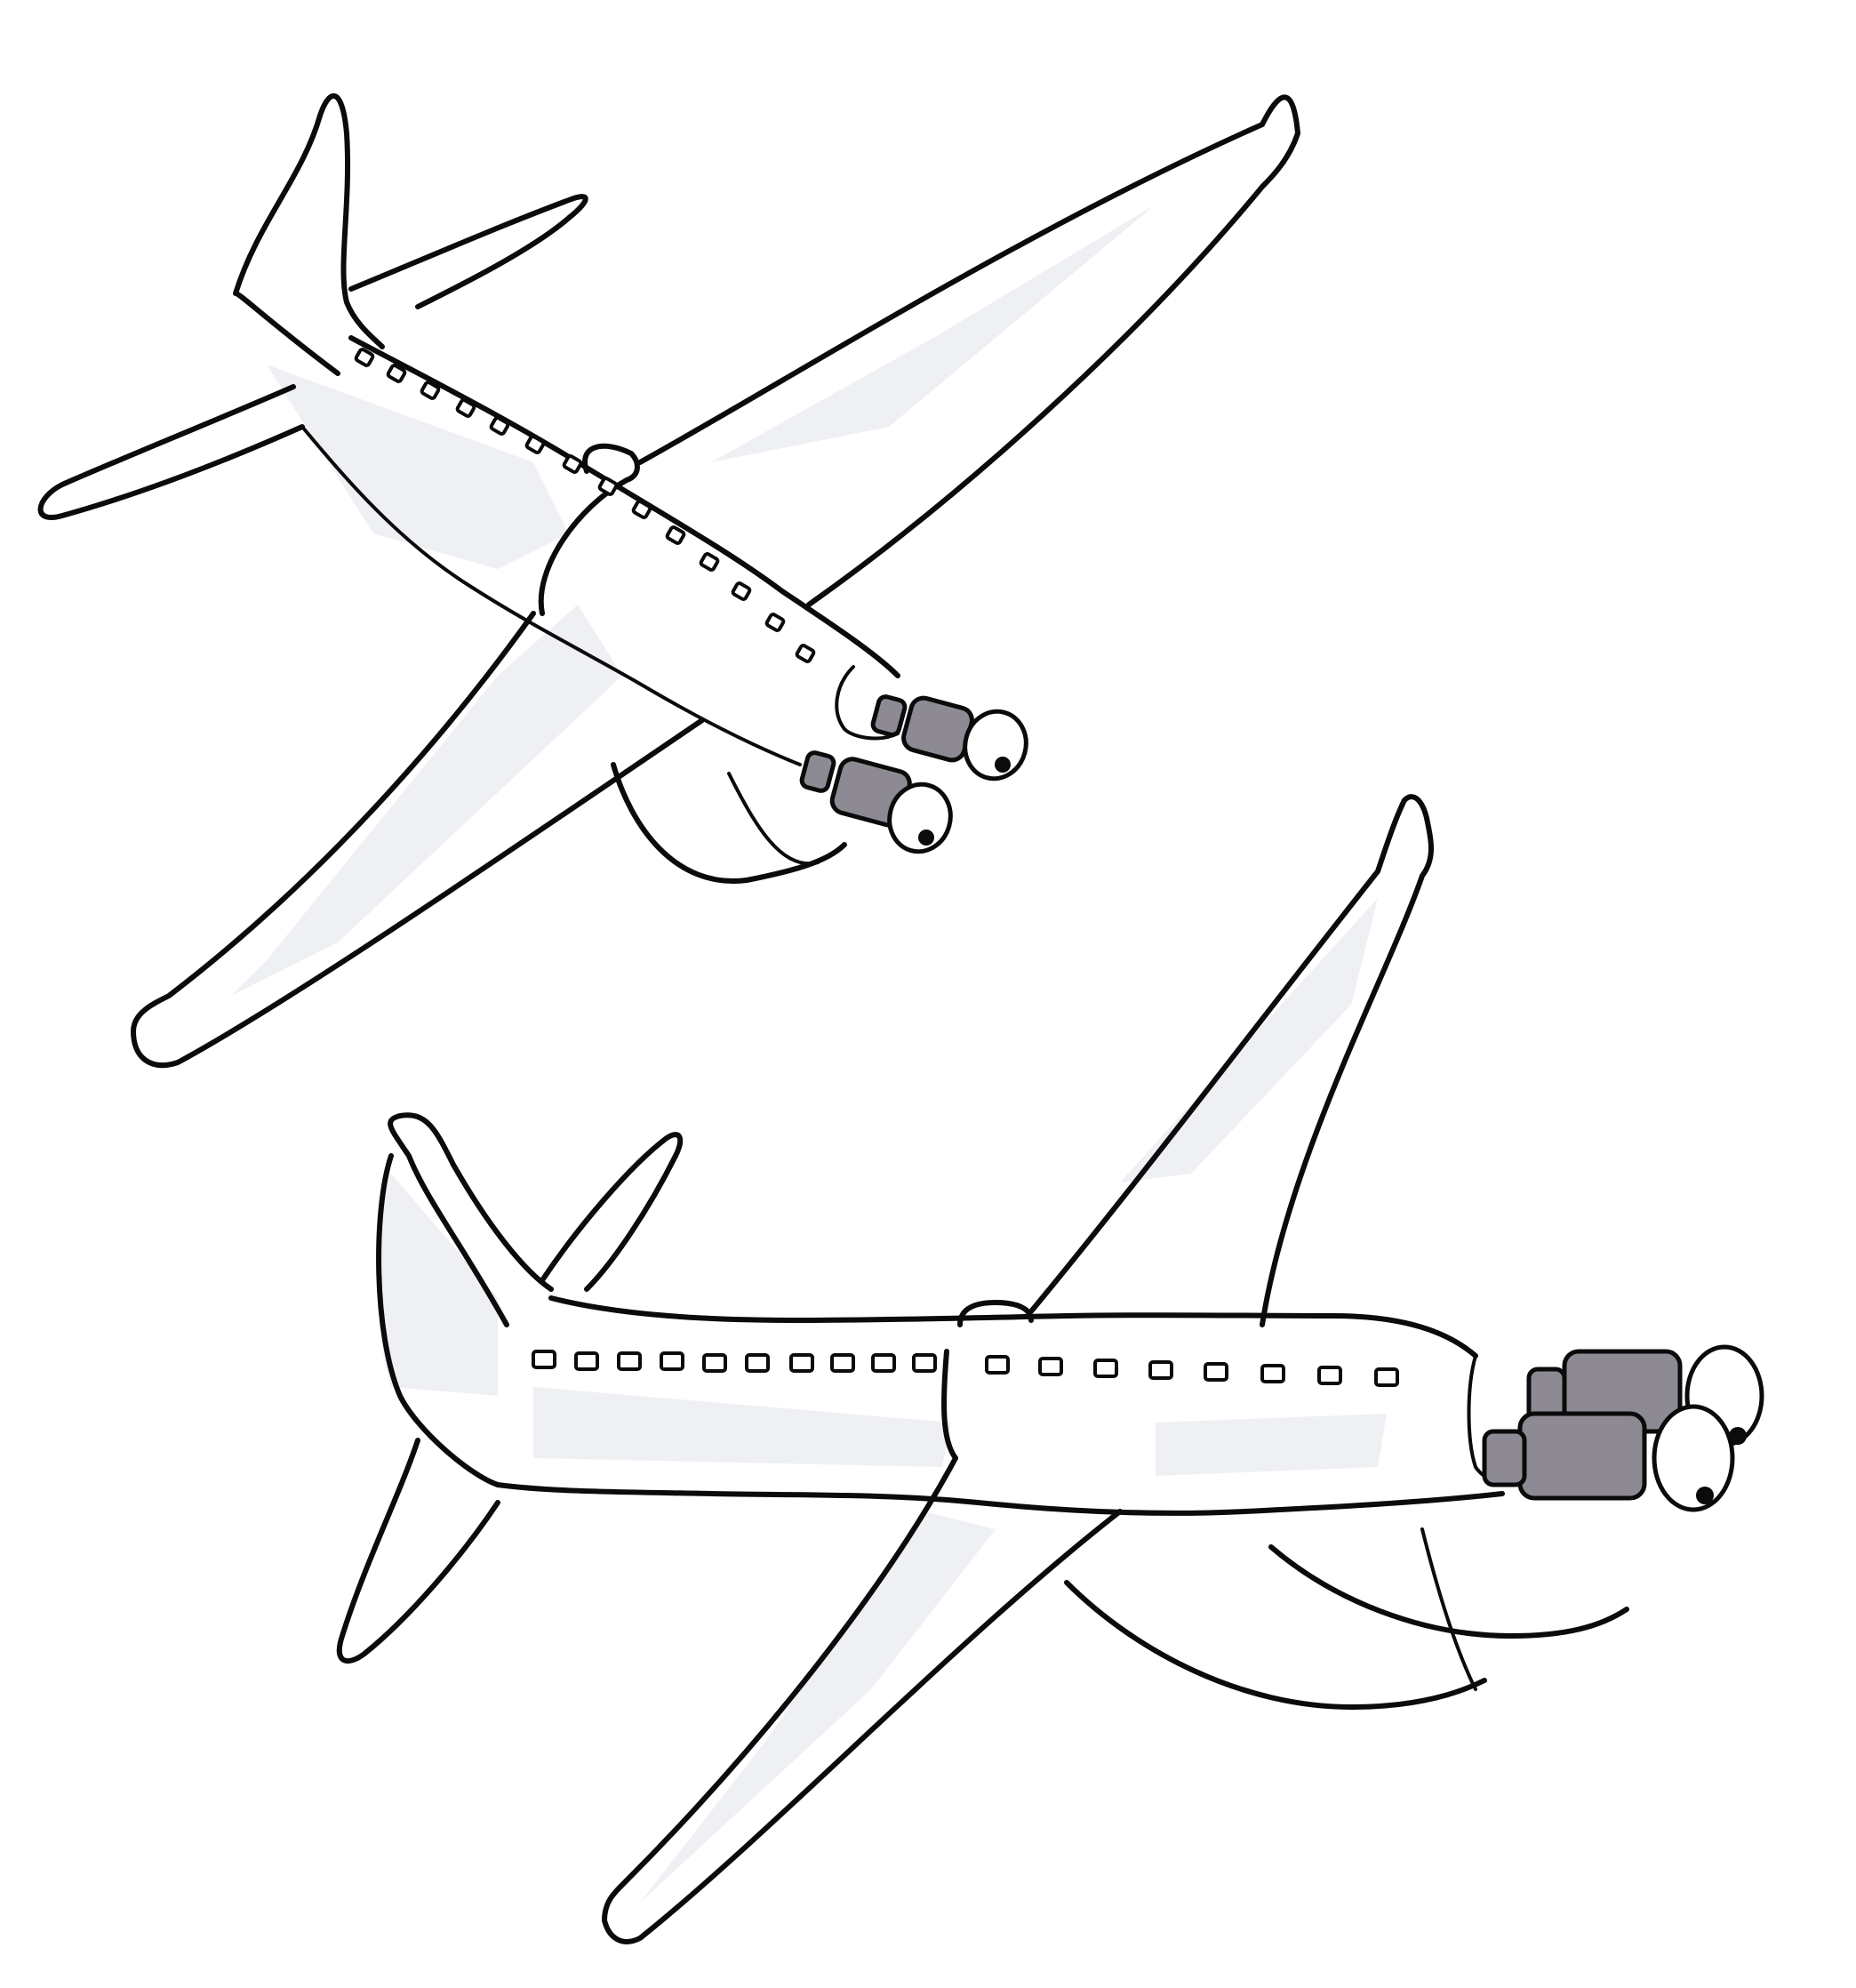  I want to click on lower-near-stabilizer, so click(418, 1551).